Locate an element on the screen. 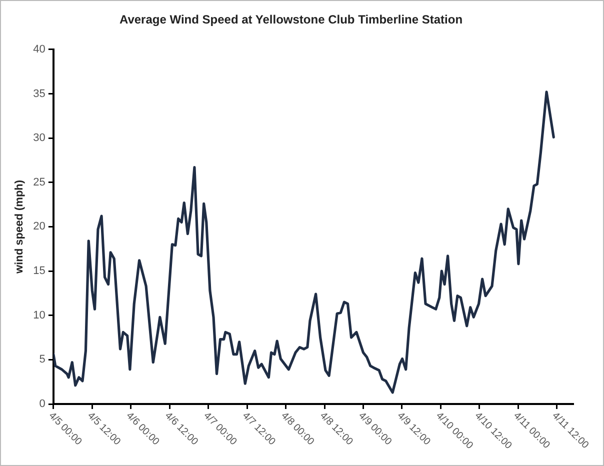 This screenshot has width=604, height=466. y-axis-title: wind speed (mph) is located at coordinates (20, 227).